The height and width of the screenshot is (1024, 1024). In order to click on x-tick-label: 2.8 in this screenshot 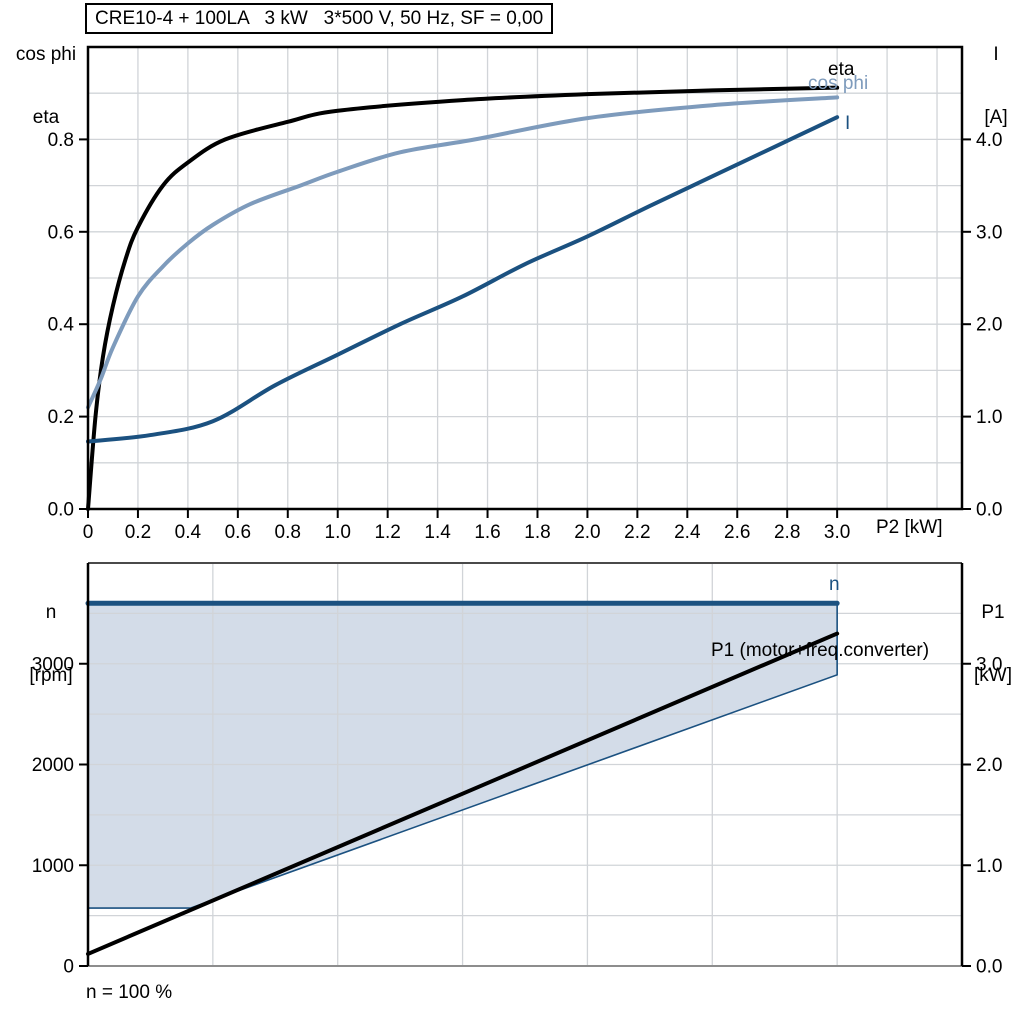, I will do `click(787, 532)`.